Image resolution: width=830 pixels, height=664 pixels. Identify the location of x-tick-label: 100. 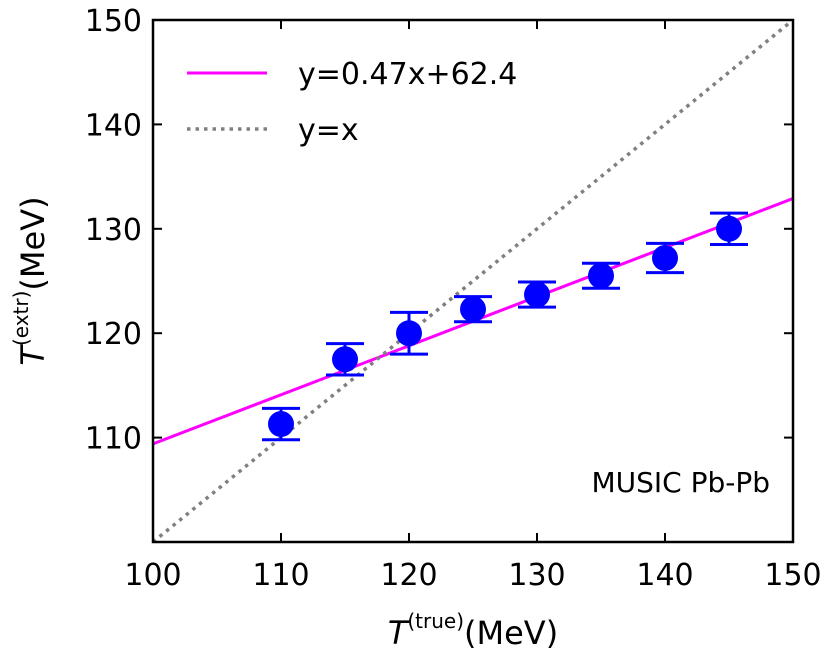
(152, 575).